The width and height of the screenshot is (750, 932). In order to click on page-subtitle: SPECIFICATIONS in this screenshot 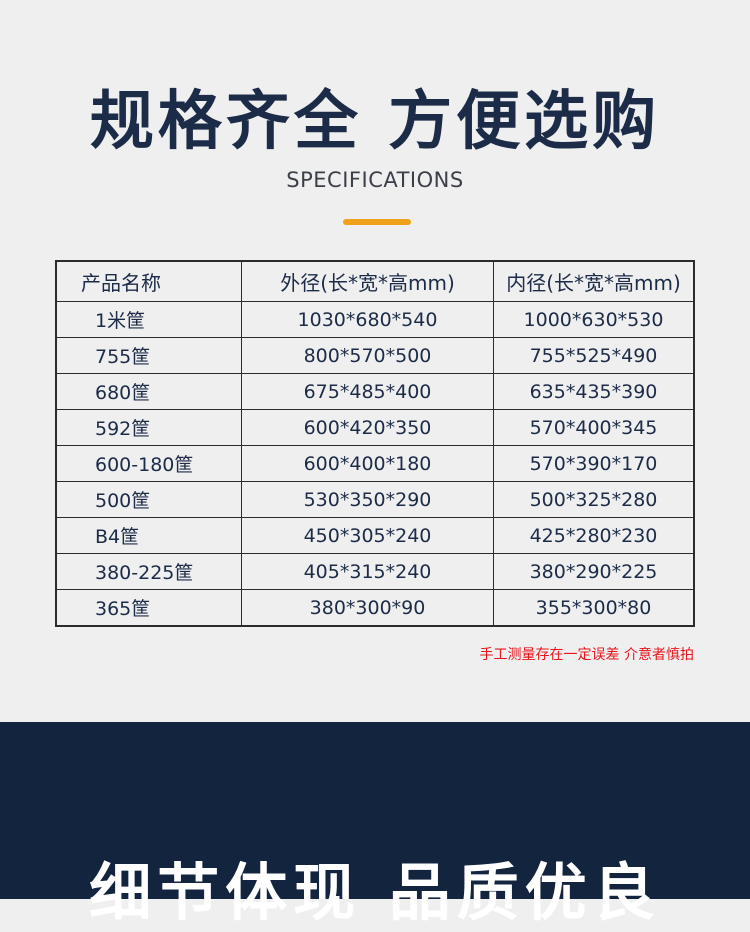, I will do `click(375, 180)`.